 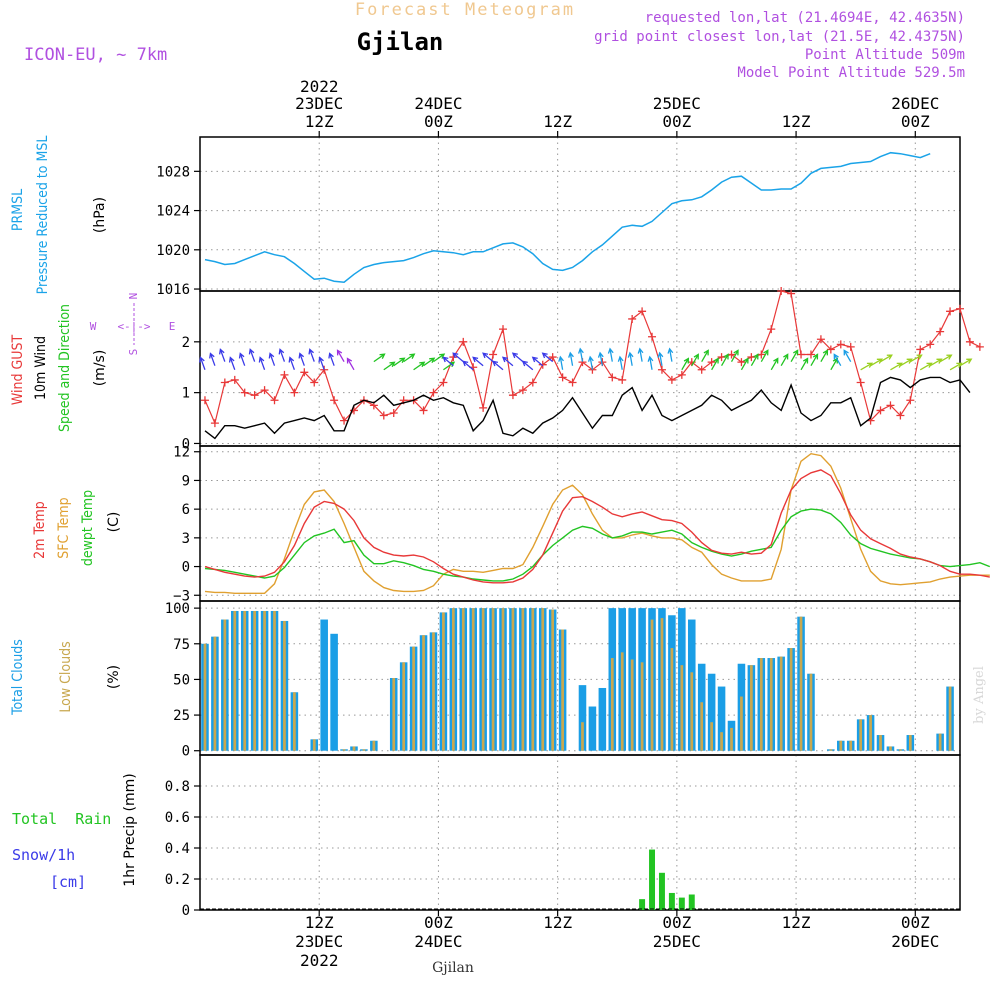 What do you see at coordinates (65, 368) in the screenshot?
I see `wind-dir-label: Speed and Direction` at bounding box center [65, 368].